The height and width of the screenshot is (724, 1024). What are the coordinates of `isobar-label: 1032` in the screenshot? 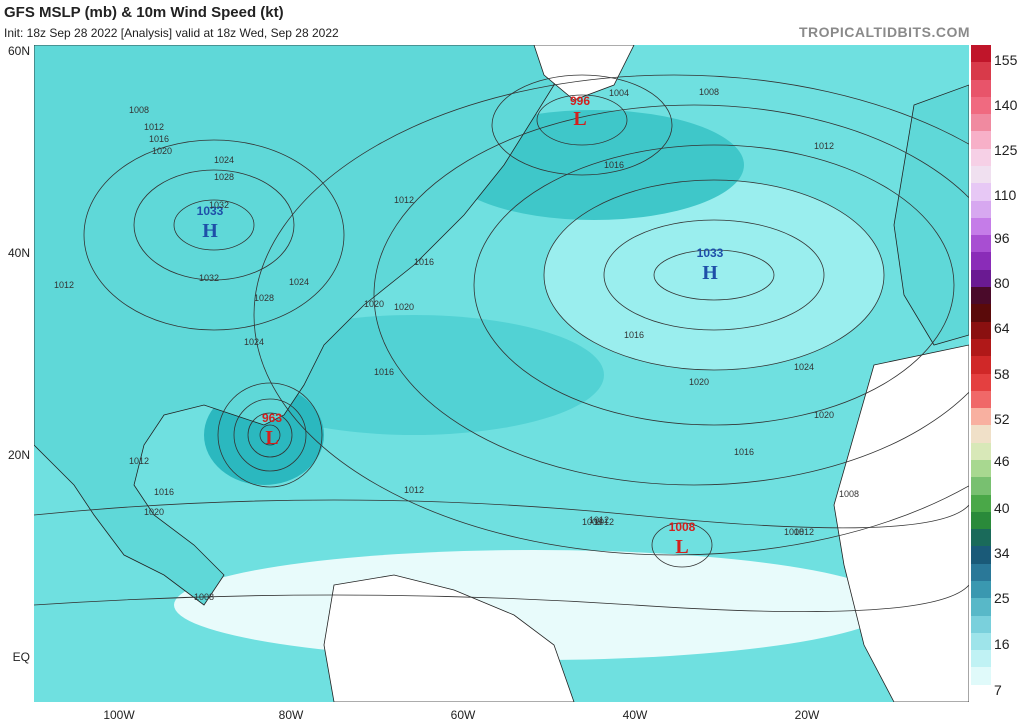 It's located at (219, 205).